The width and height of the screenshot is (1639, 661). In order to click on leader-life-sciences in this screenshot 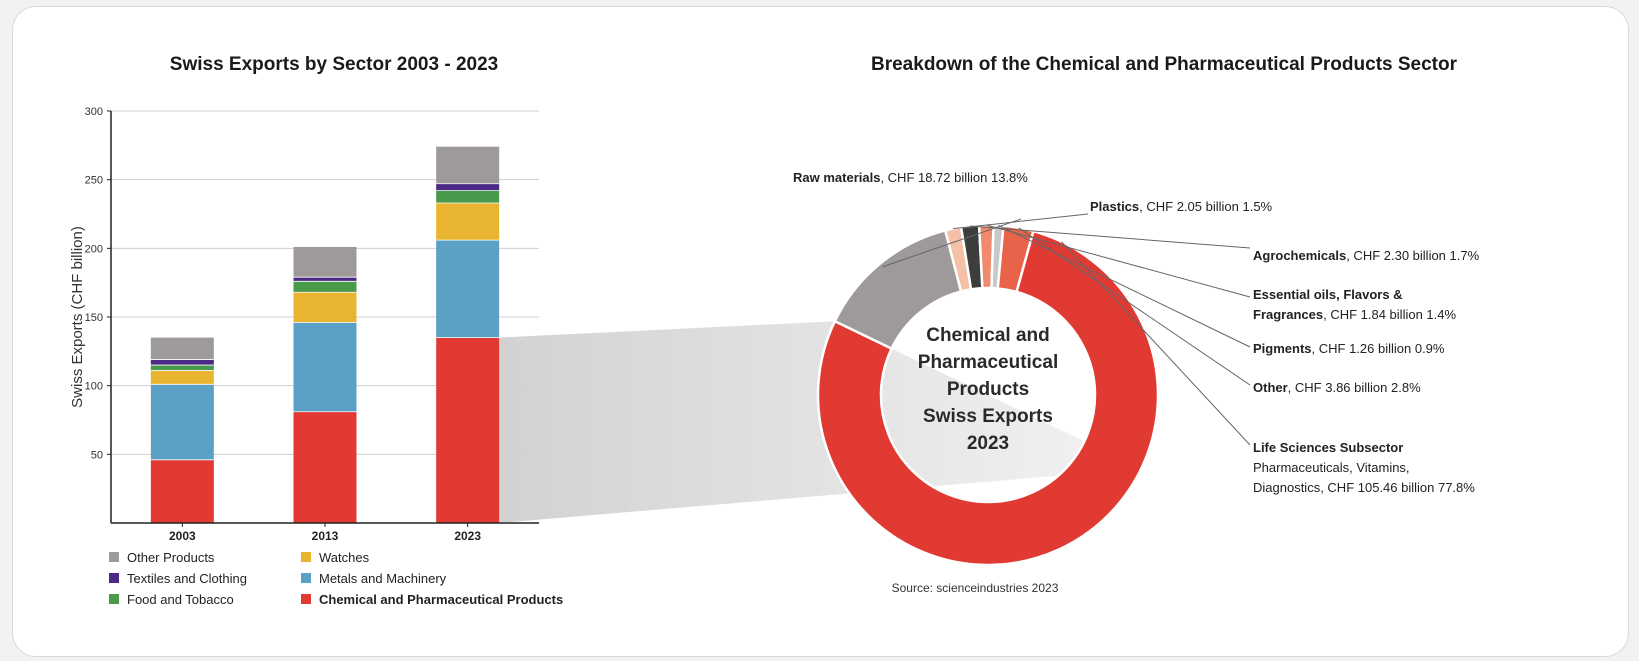, I will do `click(1156, 343)`.